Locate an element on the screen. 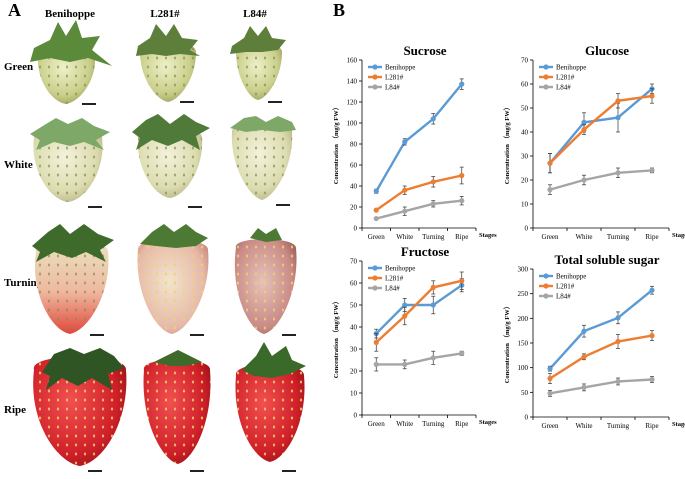 The height and width of the screenshot is (479, 685). strawberry-ripe-l84 is located at coordinates (270, 402).